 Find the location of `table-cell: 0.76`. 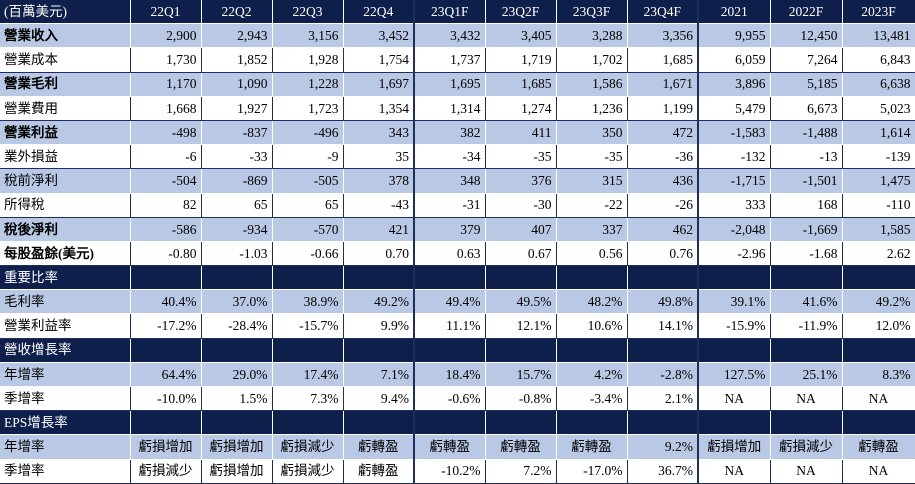

table-cell: 0.76 is located at coordinates (663, 254).